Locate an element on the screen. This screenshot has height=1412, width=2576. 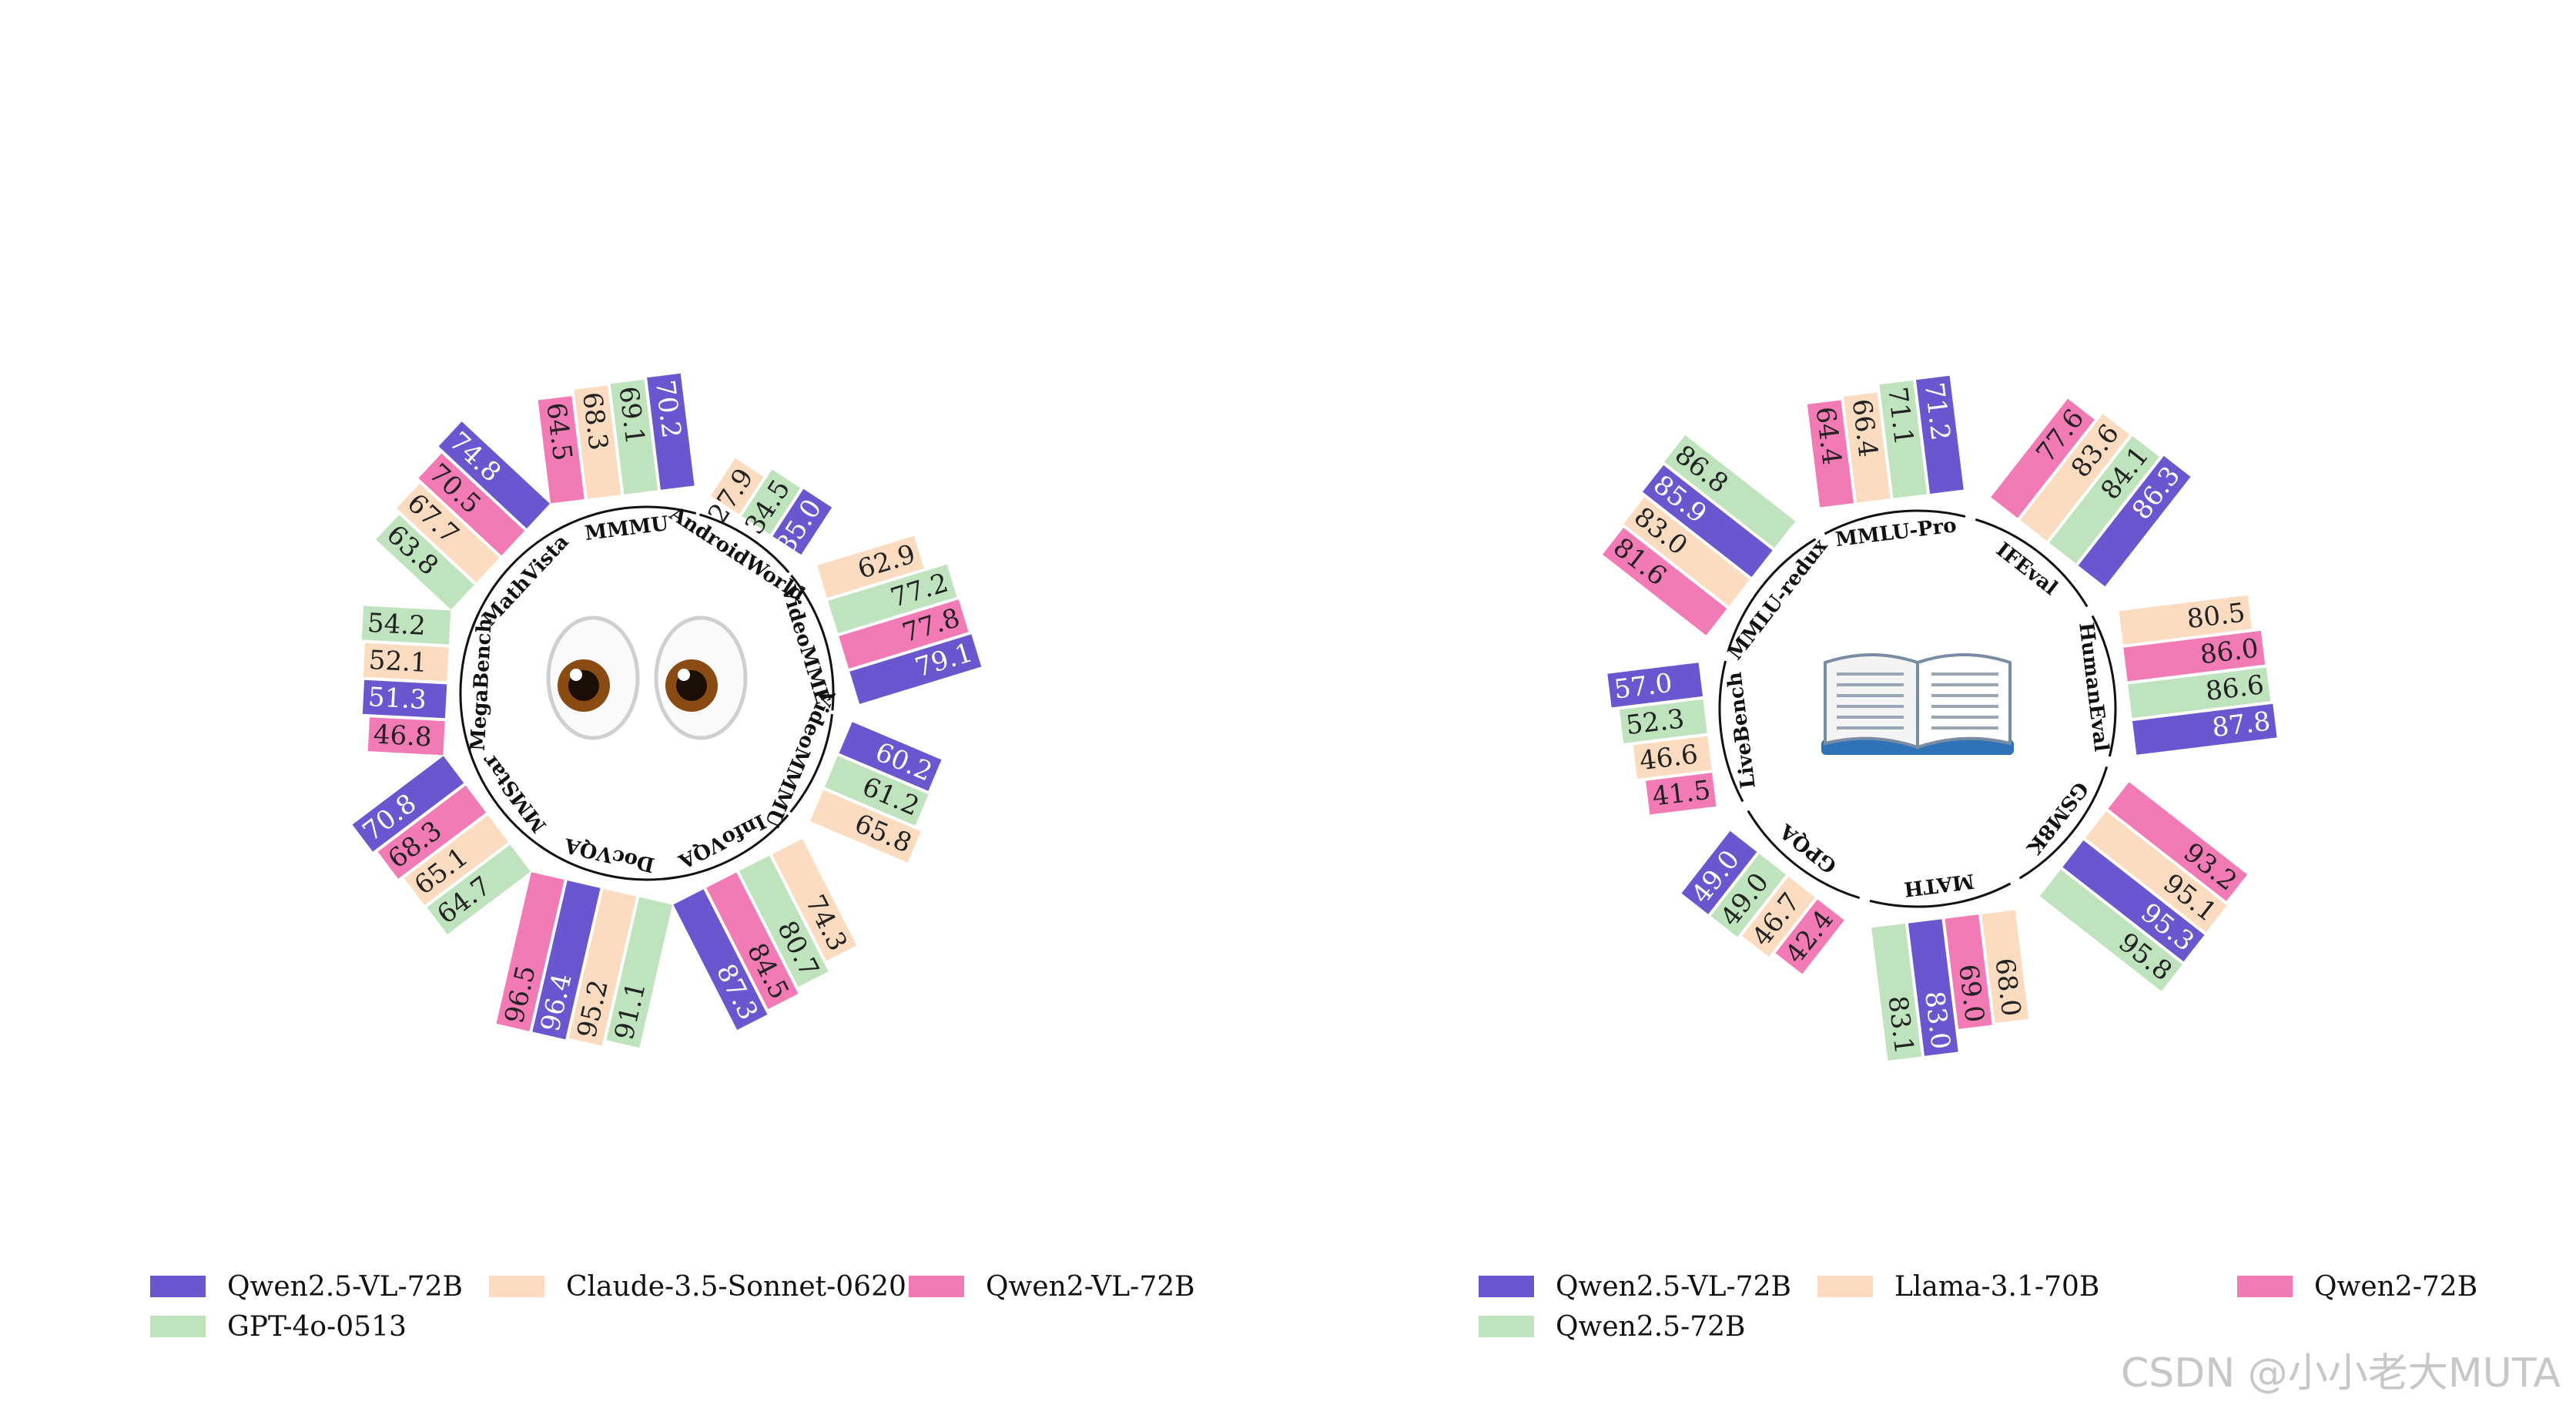
category-label-math: MATH is located at coordinates (1939, 885).